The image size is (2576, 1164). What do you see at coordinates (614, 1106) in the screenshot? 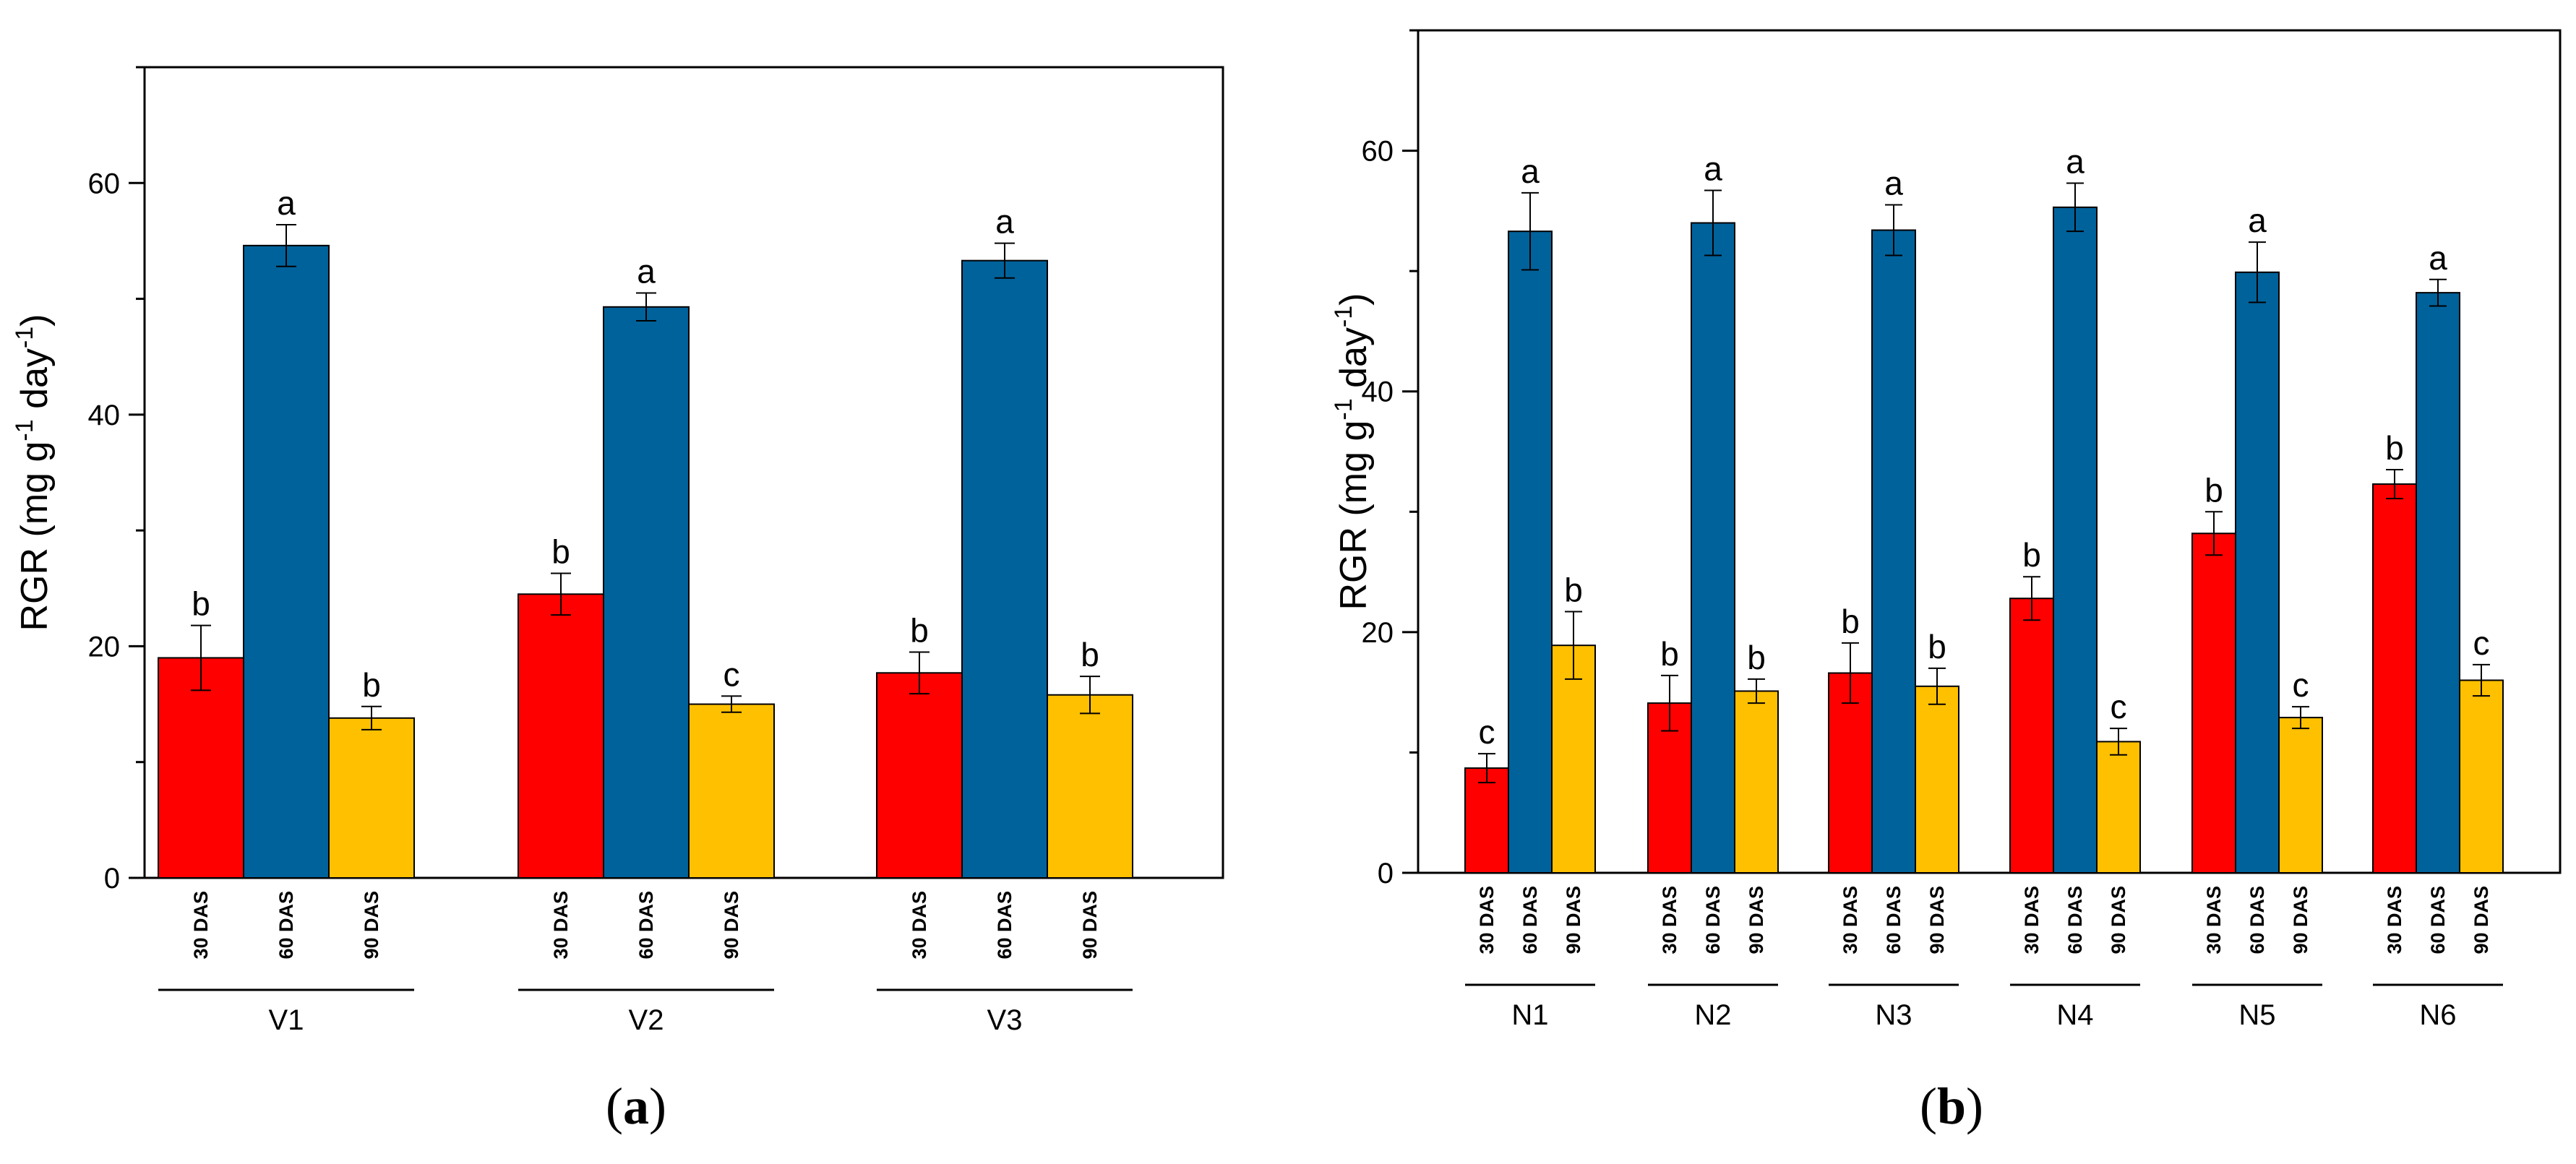
I see `panel-a-panel-label-part: (` at bounding box center [614, 1106].